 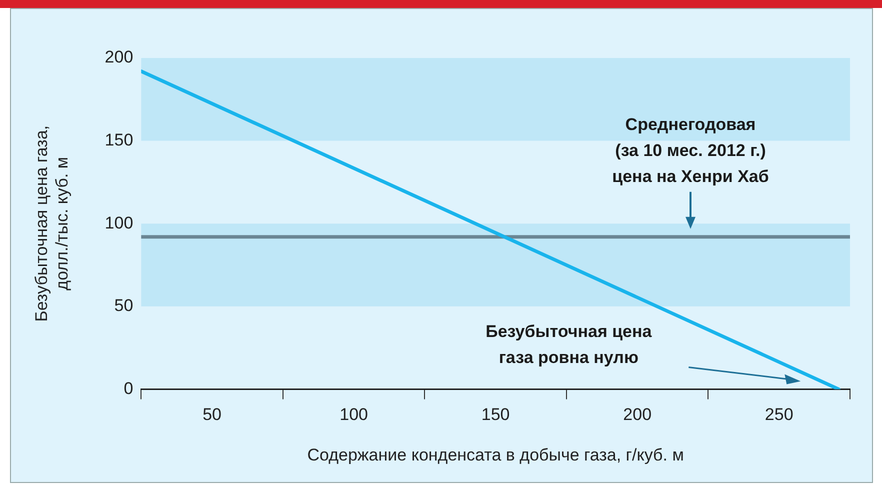 I want to click on y-tick-label: 50, so click(x=124, y=306).